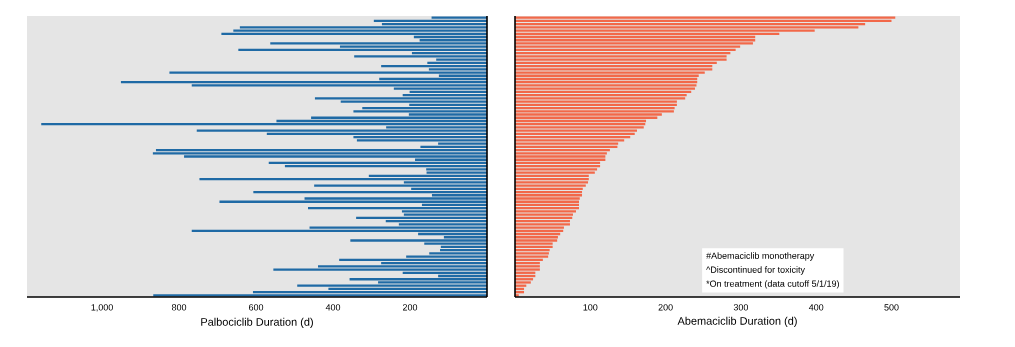 This screenshot has height=347, width=1015. I want to click on x-tick-label: 800, so click(179, 307).